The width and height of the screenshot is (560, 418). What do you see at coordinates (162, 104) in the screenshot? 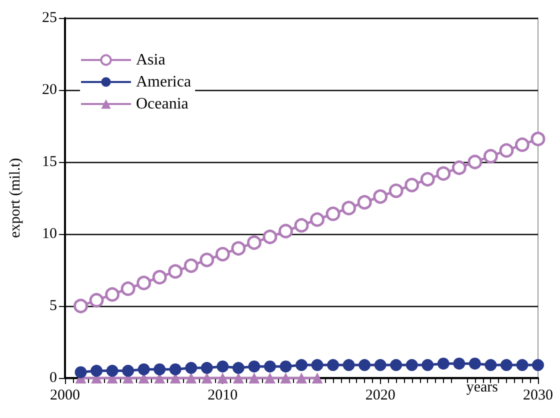
I see `legend-label: Oceania` at bounding box center [162, 104].